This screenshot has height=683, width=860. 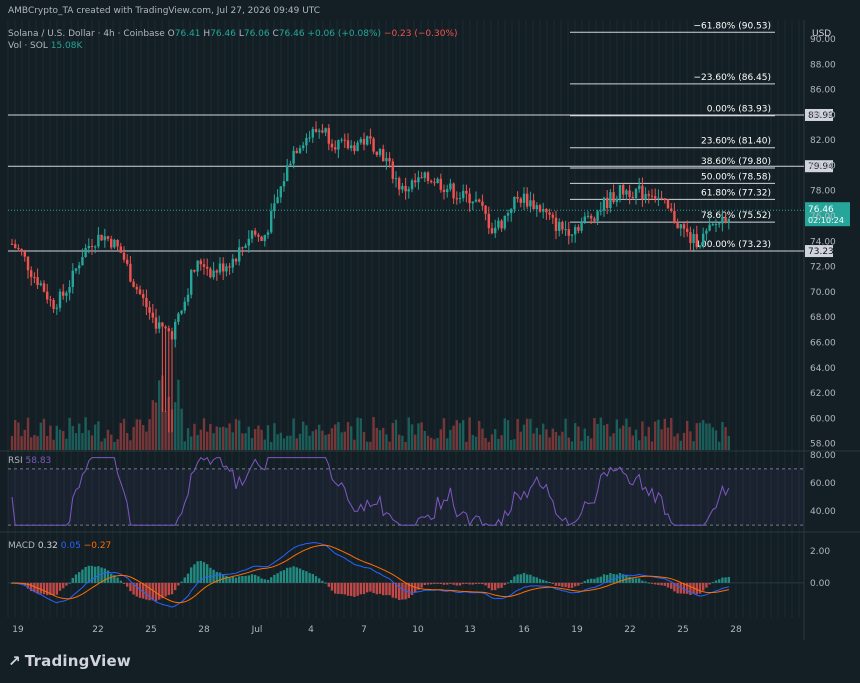 I want to click on price-tick-label: 82.00, so click(x=823, y=141).